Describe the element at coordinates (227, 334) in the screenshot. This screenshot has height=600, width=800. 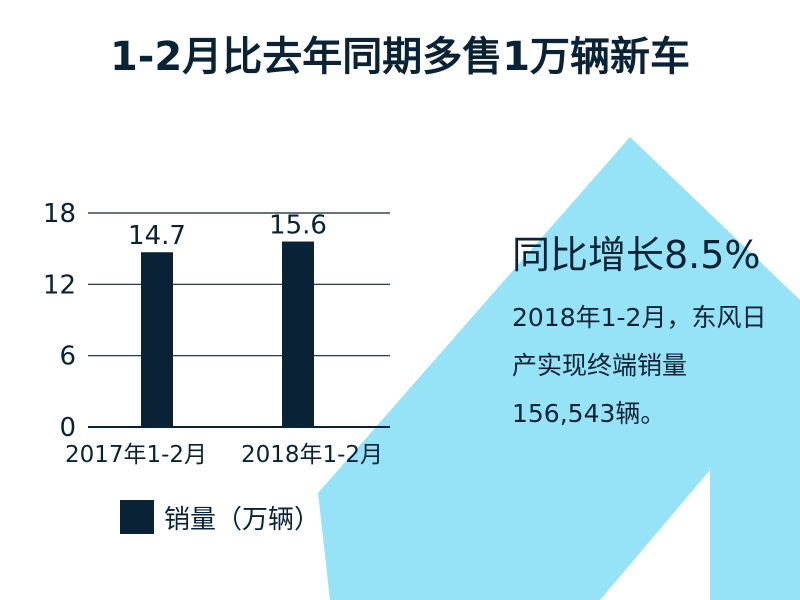
I see `bars` at that location.